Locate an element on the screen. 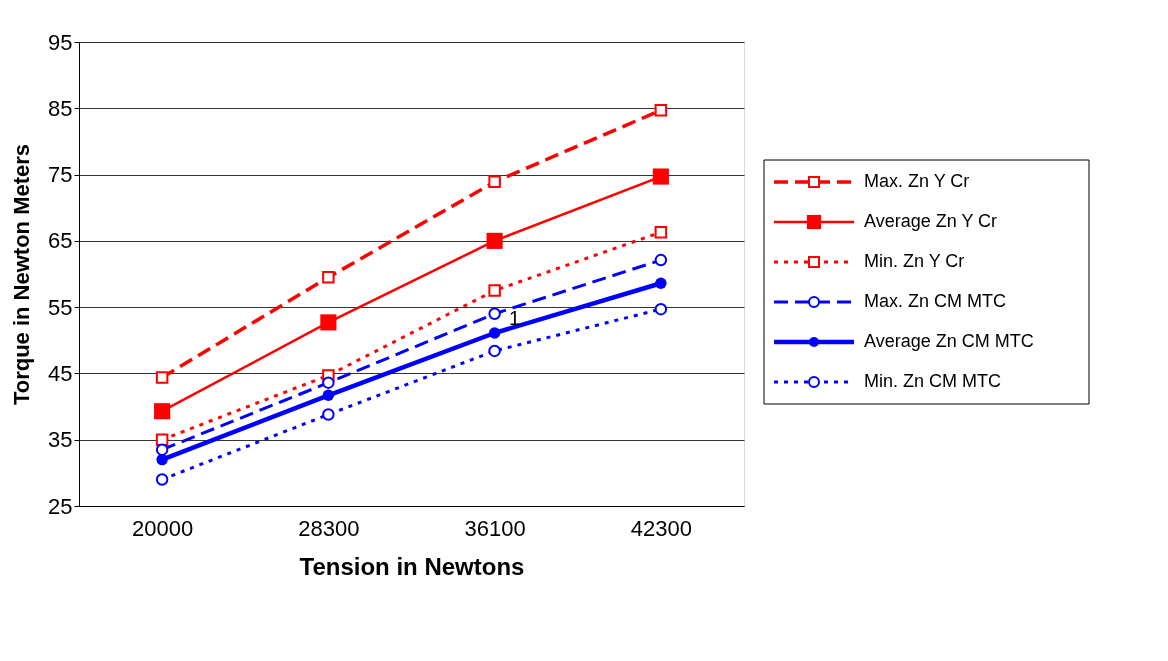  y-tick-label: 35 is located at coordinates (60, 440).